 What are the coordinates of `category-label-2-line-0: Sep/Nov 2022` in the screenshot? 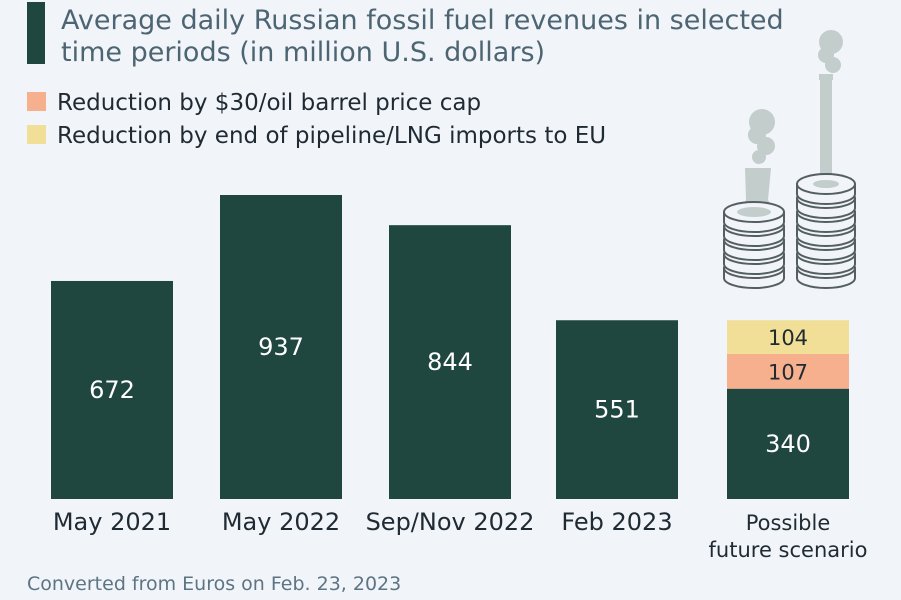 It's located at (450, 522).